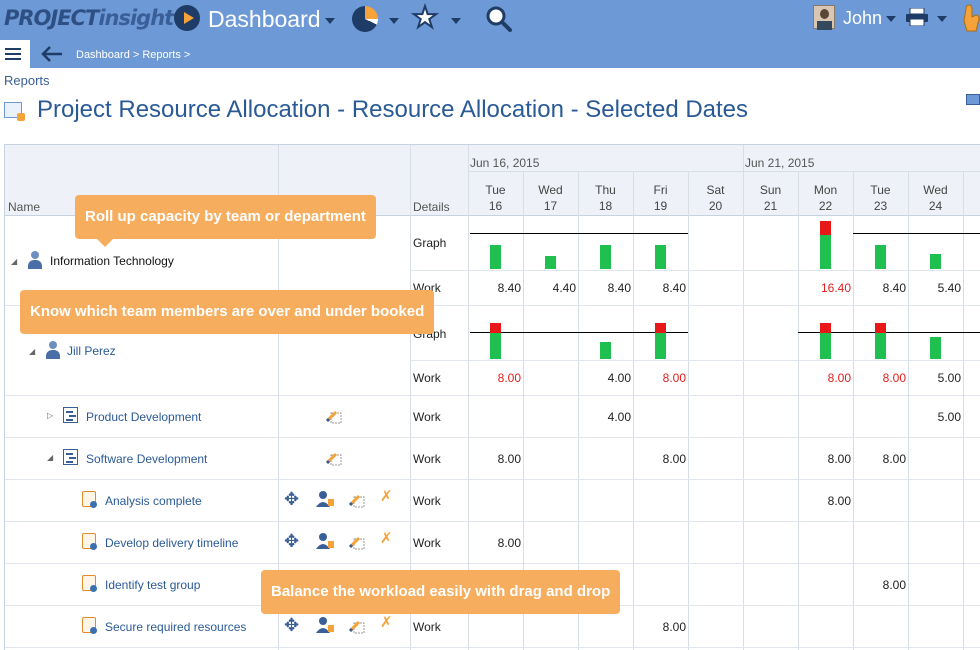  I want to click on breadcrumb: Dashboard > Reports >, so click(133, 55).